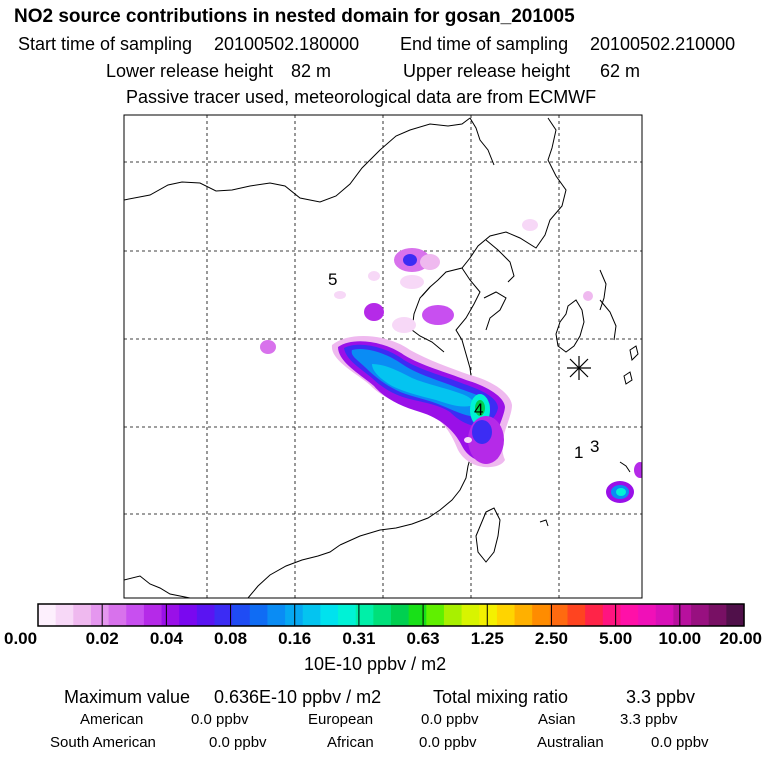 Image resolution: width=768 pixels, height=768 pixels. Describe the element at coordinates (21, 638) in the screenshot. I see `colorbar-tick-label: 0.00` at that location.